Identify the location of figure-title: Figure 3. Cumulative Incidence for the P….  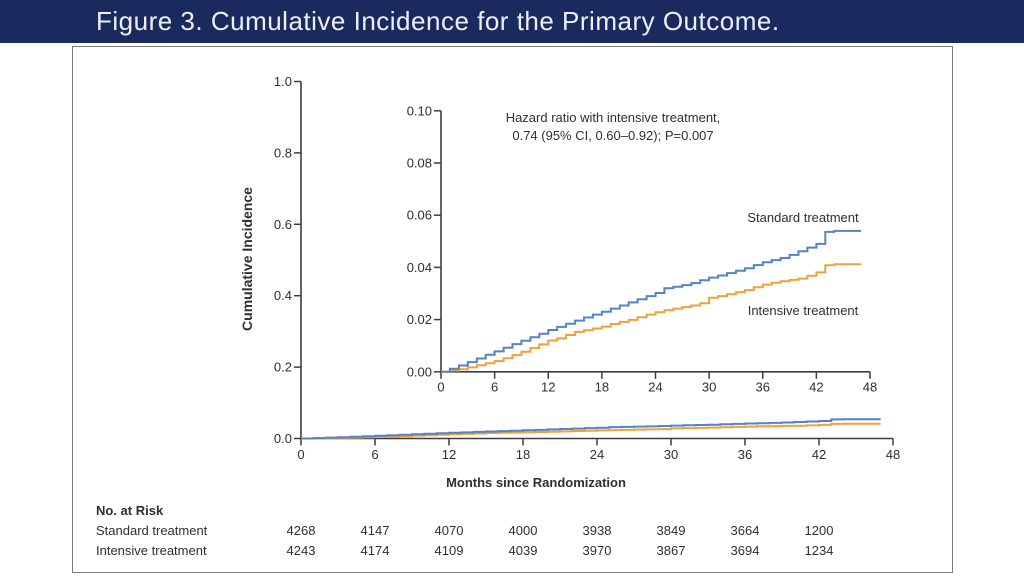
(438, 21).